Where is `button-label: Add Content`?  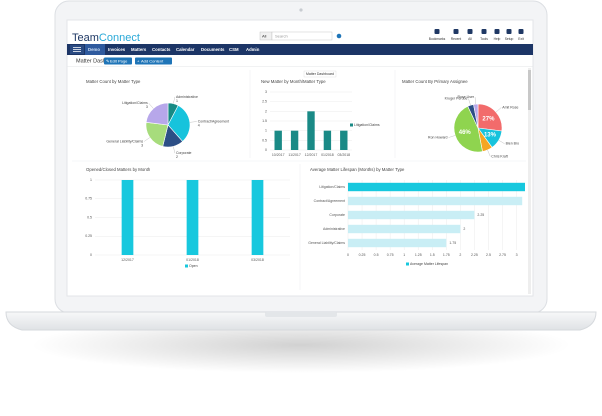
button-label: Add Content is located at coordinates (152, 60).